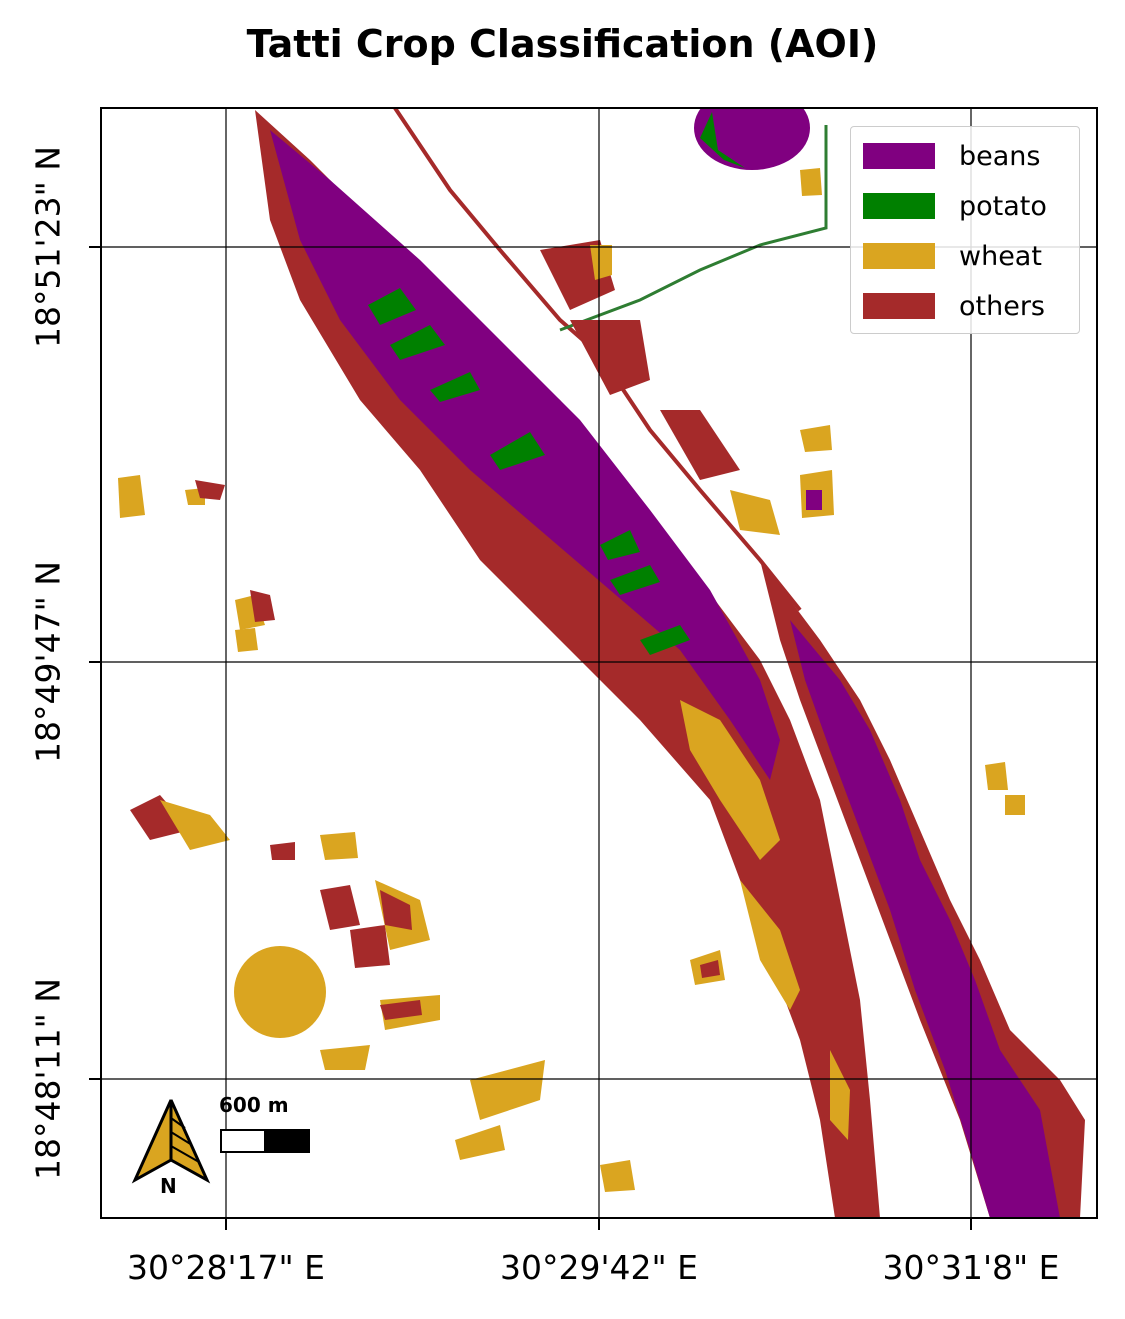 This screenshot has height=1319, width=1125. Describe the element at coordinates (48, 662) in the screenshot. I see `y-tick-label: 18°49'47" N` at that location.